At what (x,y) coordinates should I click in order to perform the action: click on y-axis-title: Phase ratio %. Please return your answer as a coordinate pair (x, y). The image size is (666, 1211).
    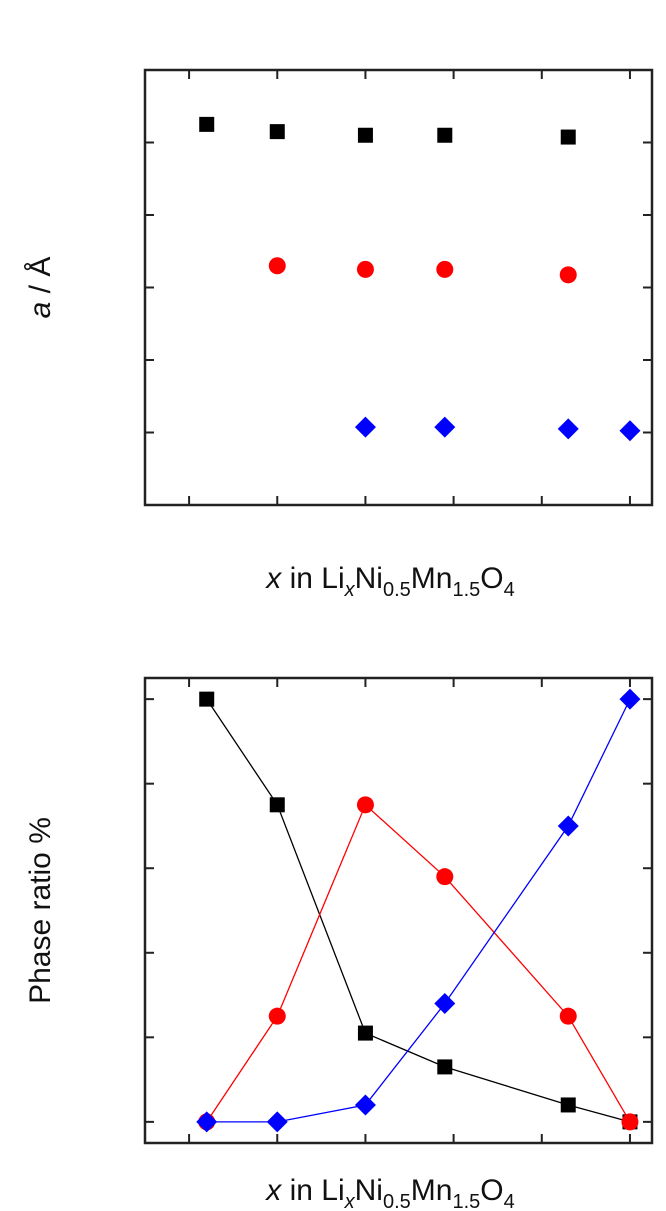
    Looking at the image, I should click on (40, 910).